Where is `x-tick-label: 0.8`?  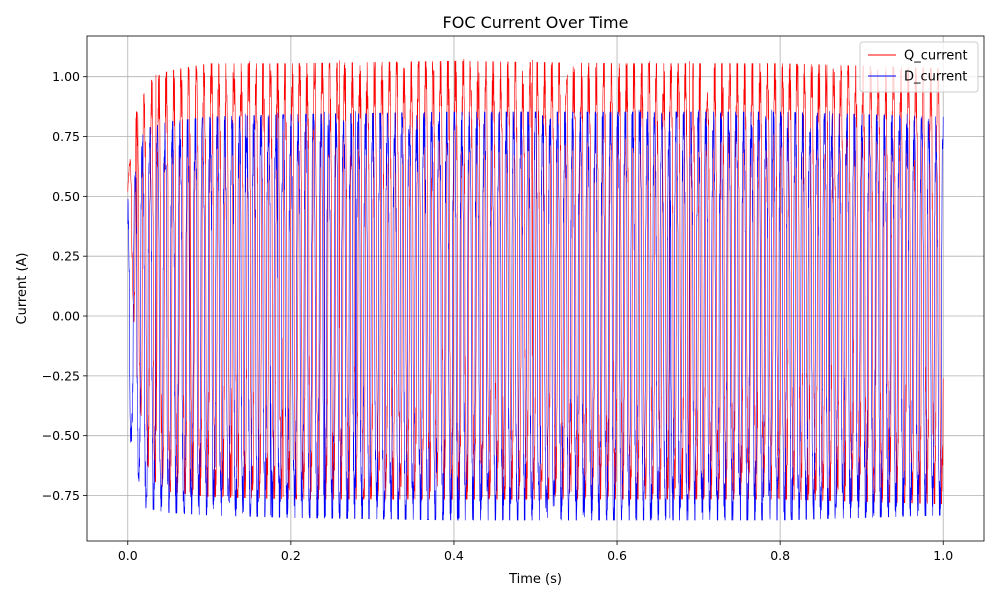 x-tick-label: 0.8 is located at coordinates (780, 555).